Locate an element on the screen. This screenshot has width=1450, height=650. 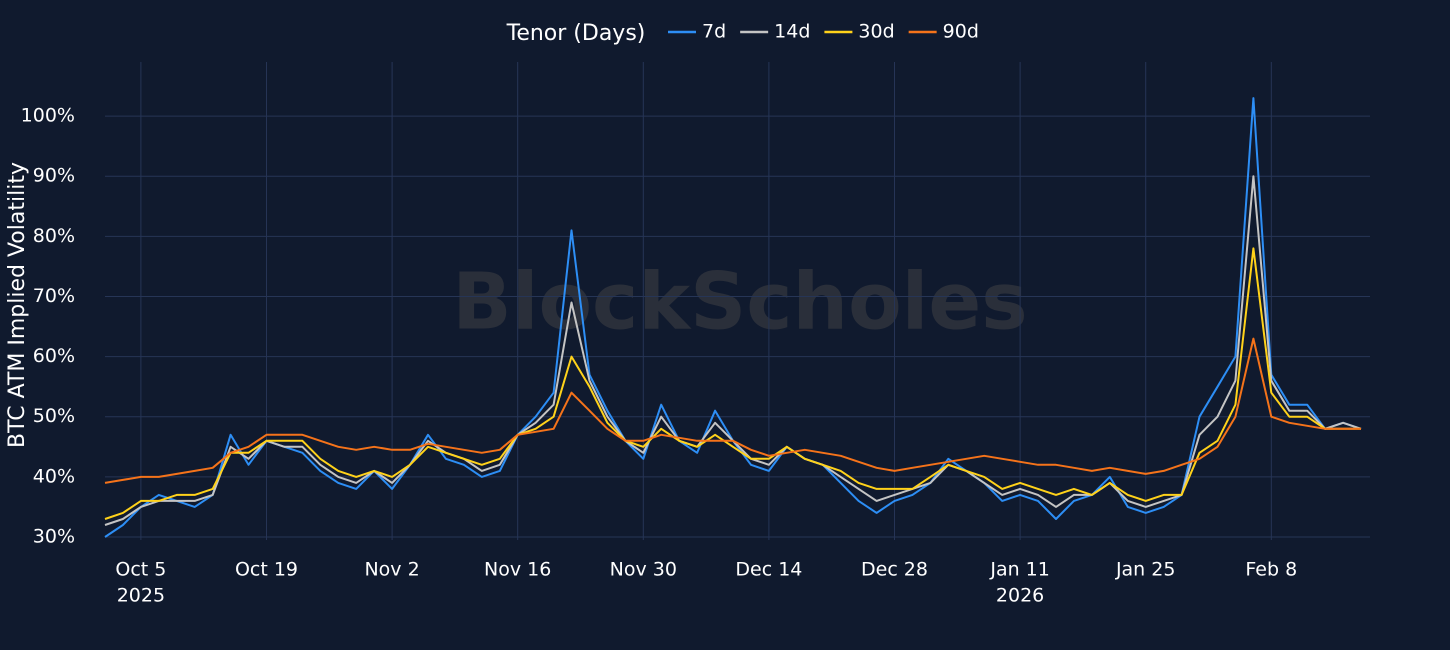
x-tick-label: Dec 28 is located at coordinates (894, 570).